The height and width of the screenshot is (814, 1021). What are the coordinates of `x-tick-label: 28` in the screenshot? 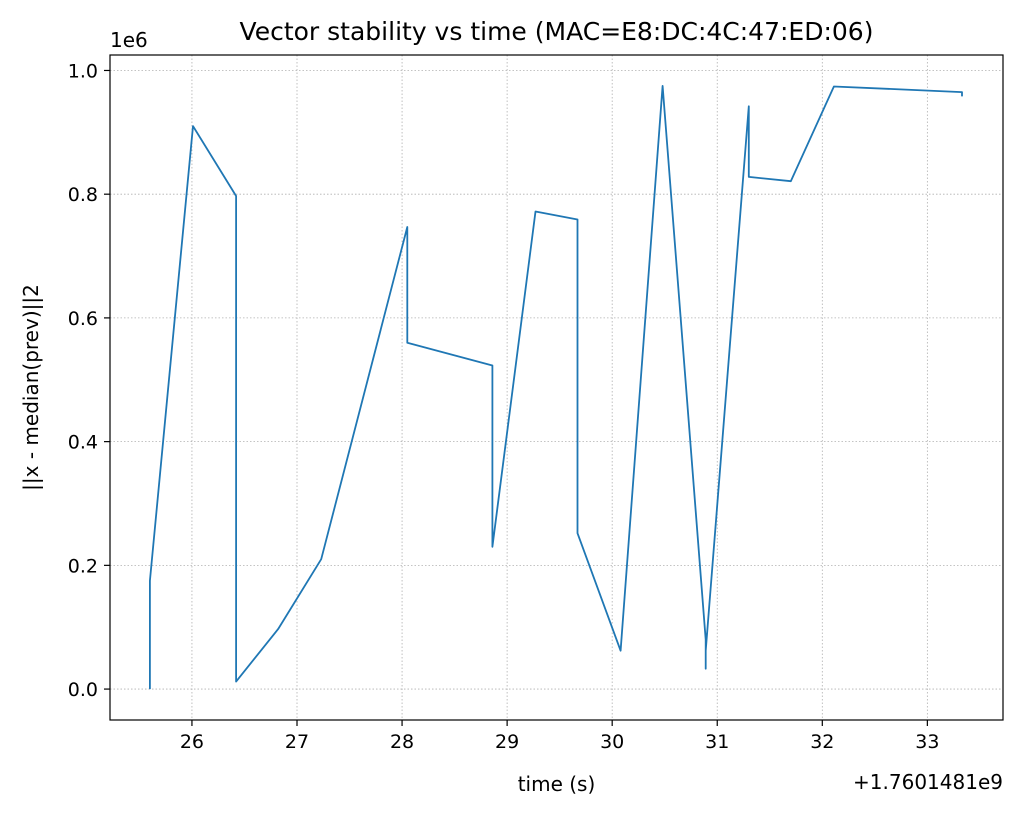 It's located at (402, 742).